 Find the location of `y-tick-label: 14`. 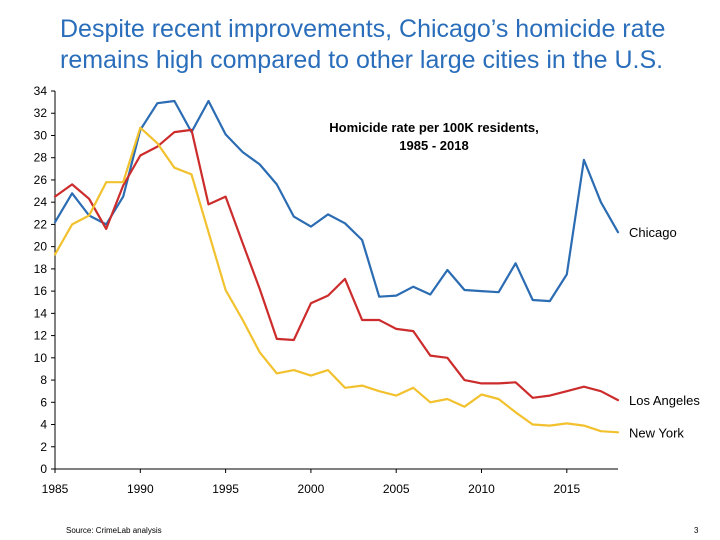

y-tick-label: 14 is located at coordinates (41, 313).